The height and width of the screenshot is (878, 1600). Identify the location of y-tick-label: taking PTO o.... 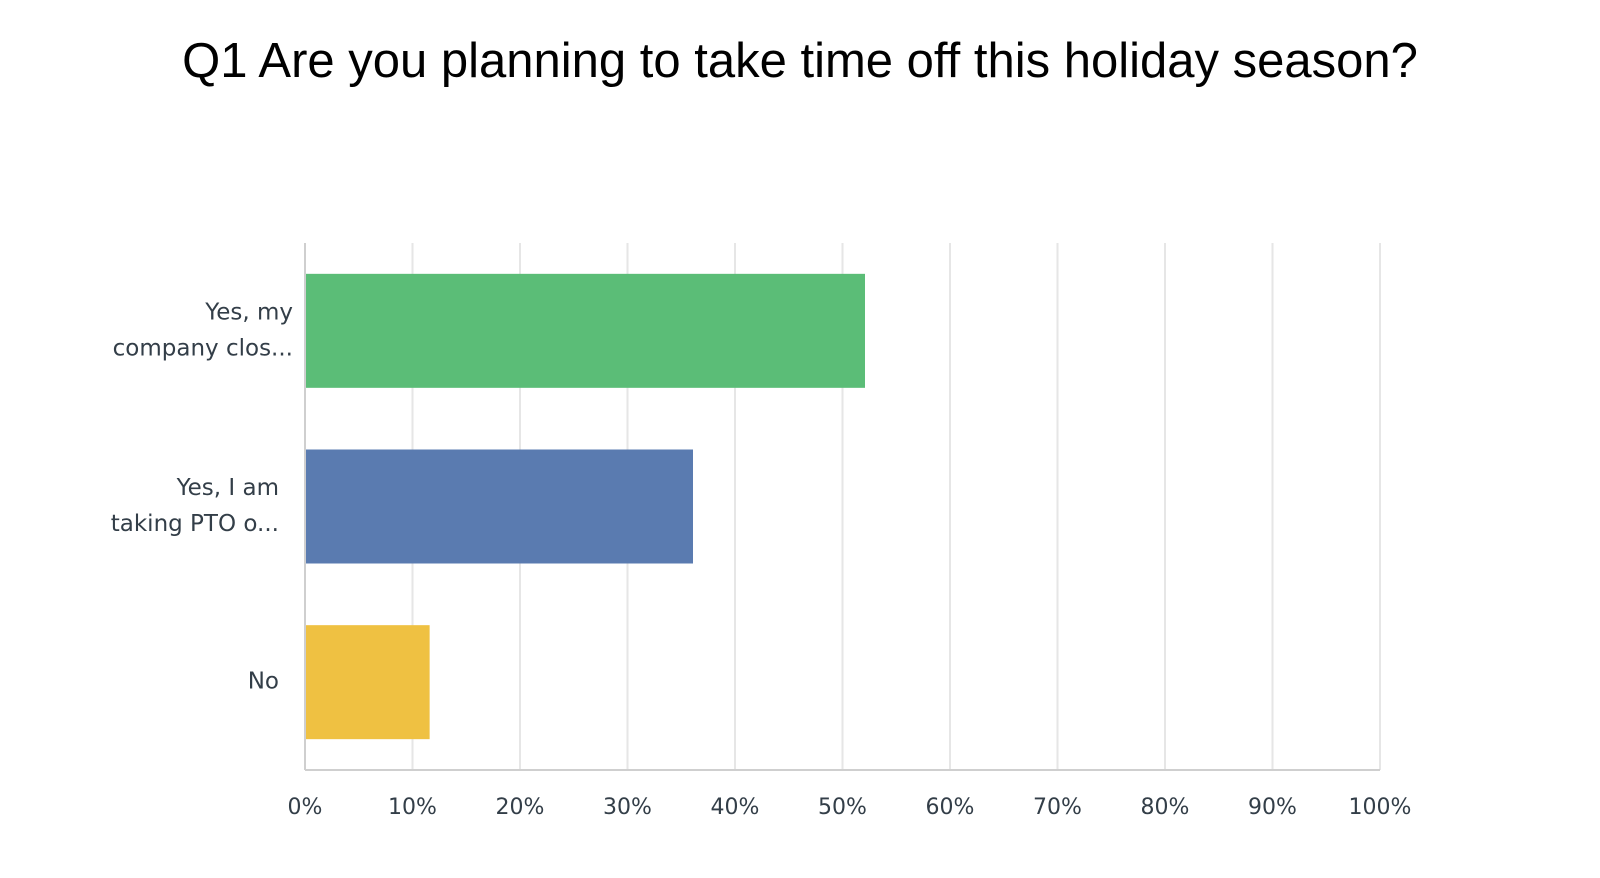
(195, 524).